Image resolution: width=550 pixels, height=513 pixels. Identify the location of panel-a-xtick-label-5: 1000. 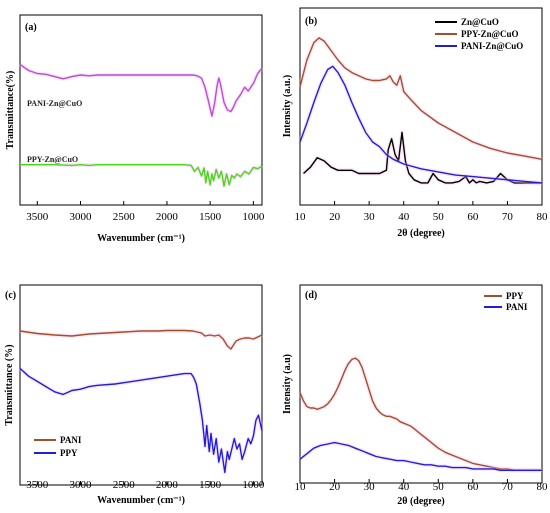
(253, 217).